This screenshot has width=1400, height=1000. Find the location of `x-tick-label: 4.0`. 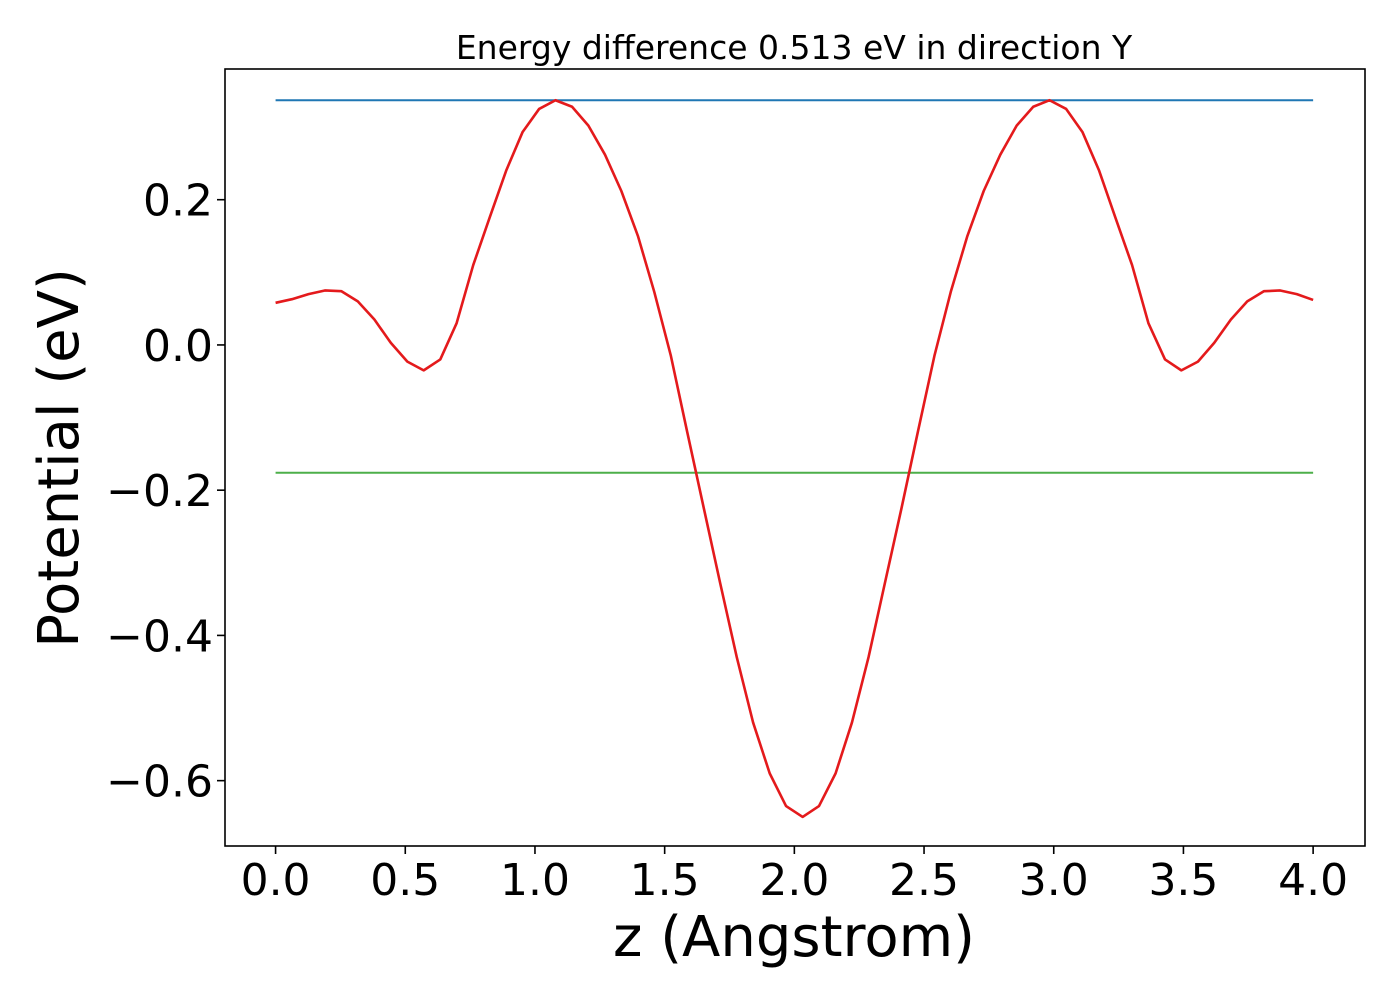

x-tick-label: 4.0 is located at coordinates (1313, 880).